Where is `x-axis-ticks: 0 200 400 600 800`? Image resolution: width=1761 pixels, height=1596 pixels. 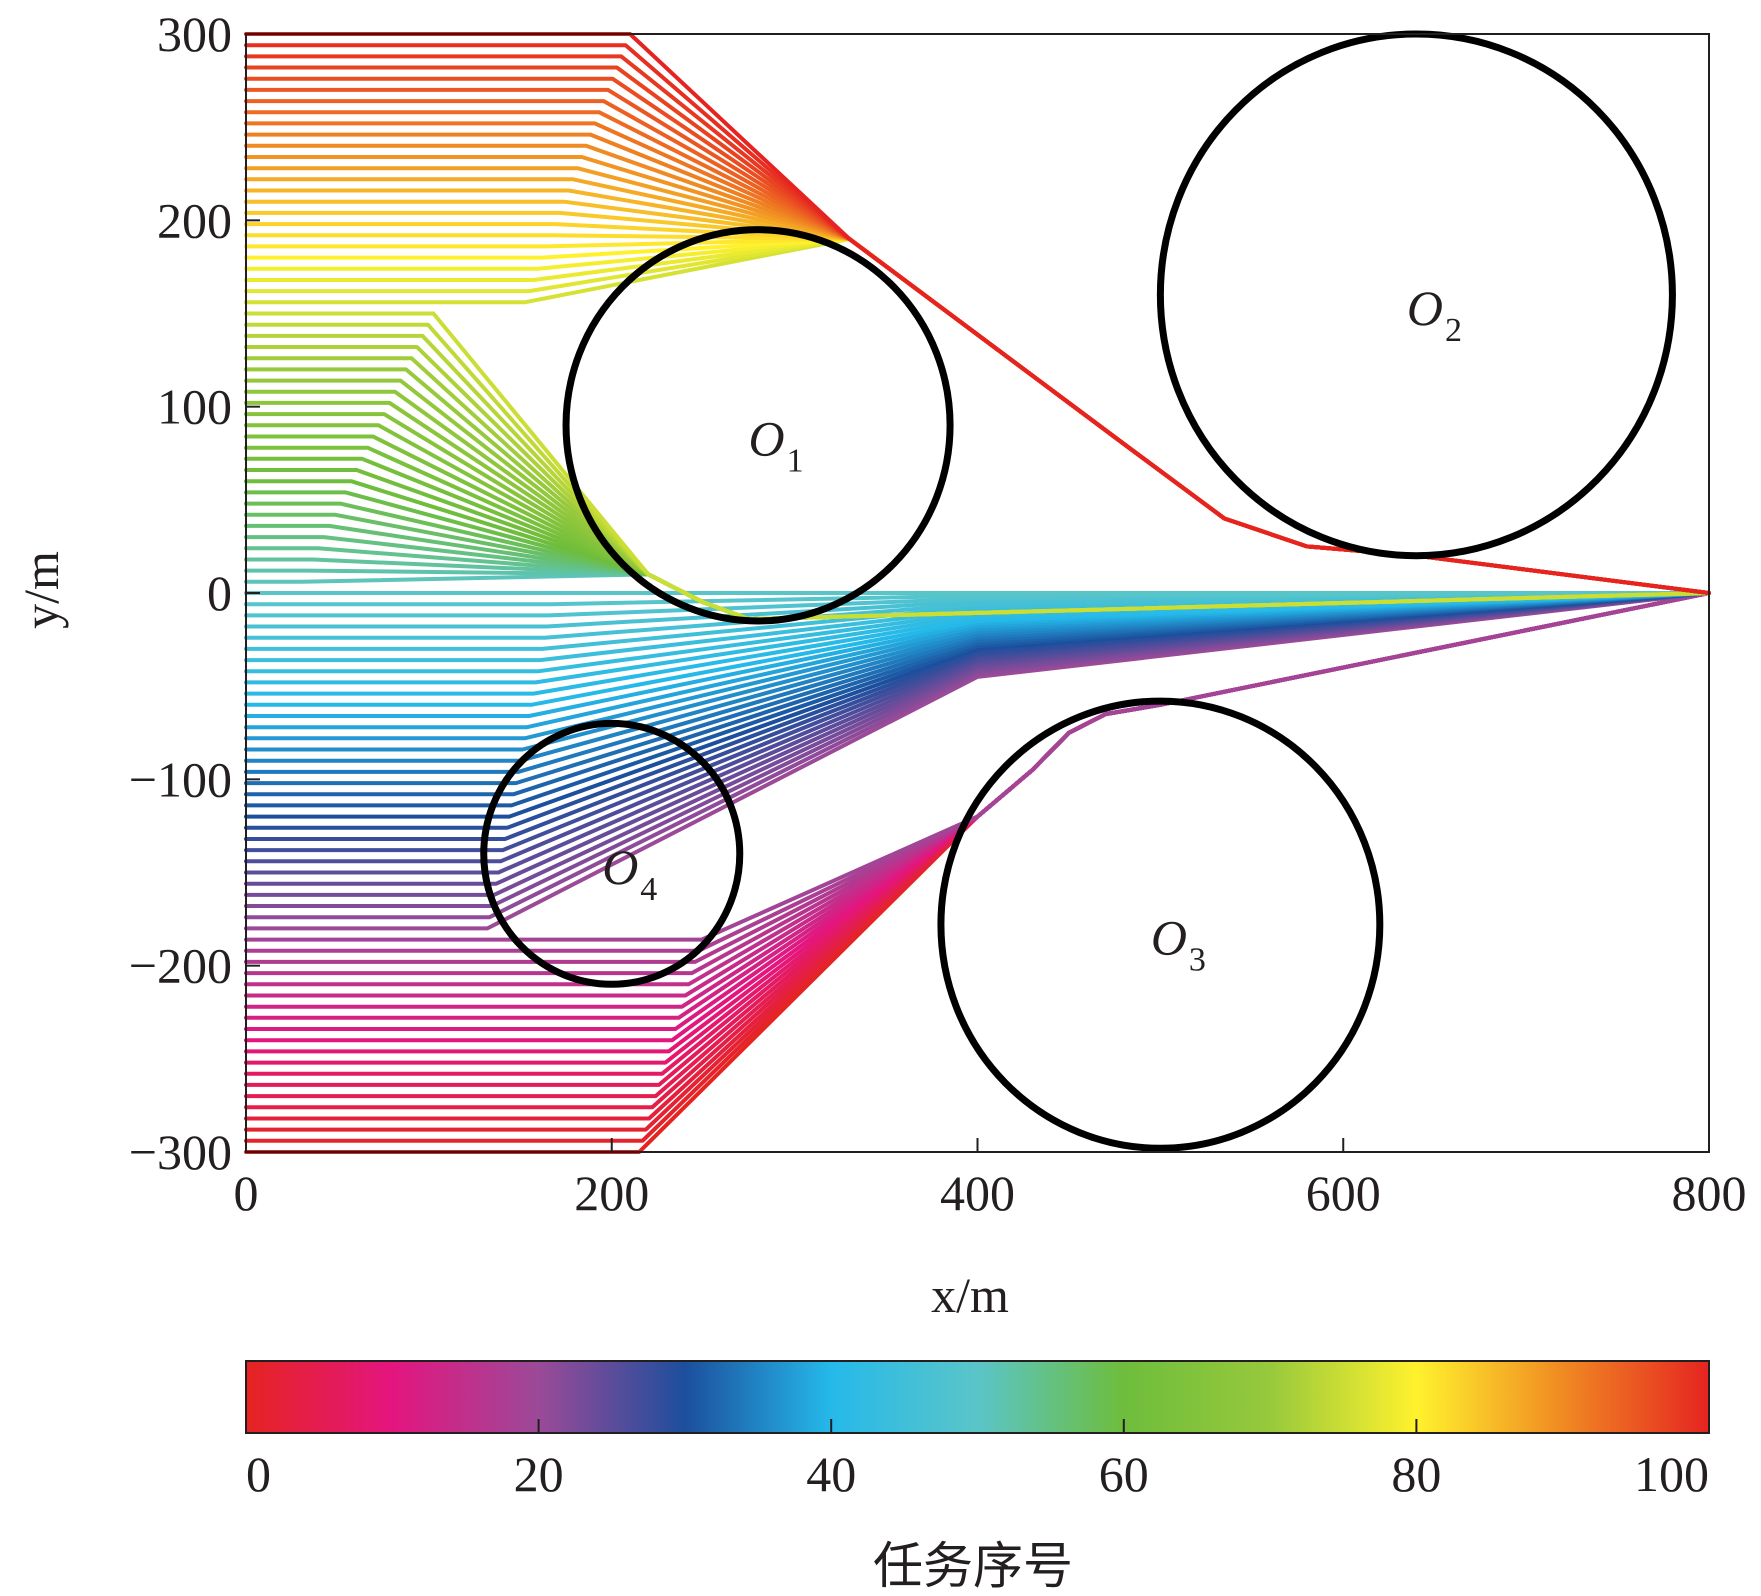
x-axis-ticks: 0 200 400 600 800 is located at coordinates (990, 1179).